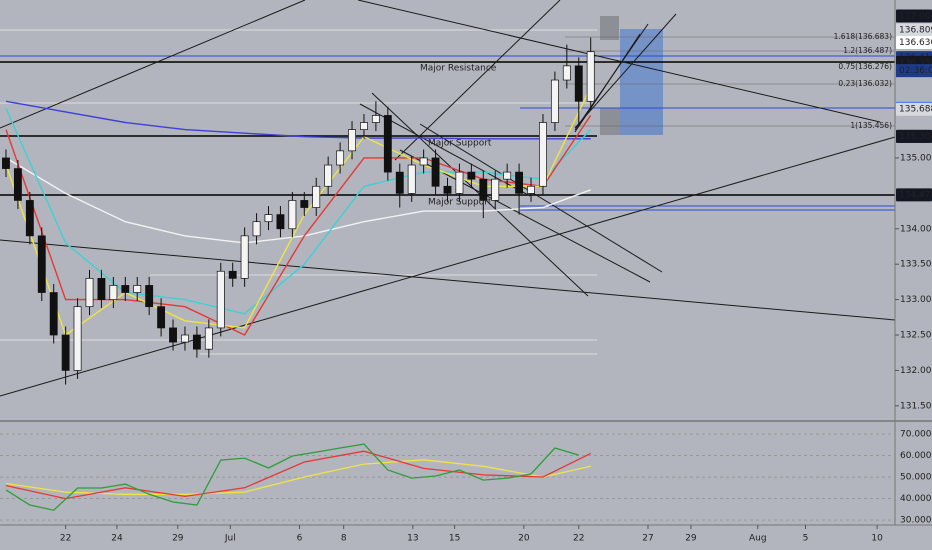 Image resolution: width=932 pixels, height=550 pixels. Describe the element at coordinates (916, 336) in the screenshot. I see `y-tick-label: 132.500` at that location.